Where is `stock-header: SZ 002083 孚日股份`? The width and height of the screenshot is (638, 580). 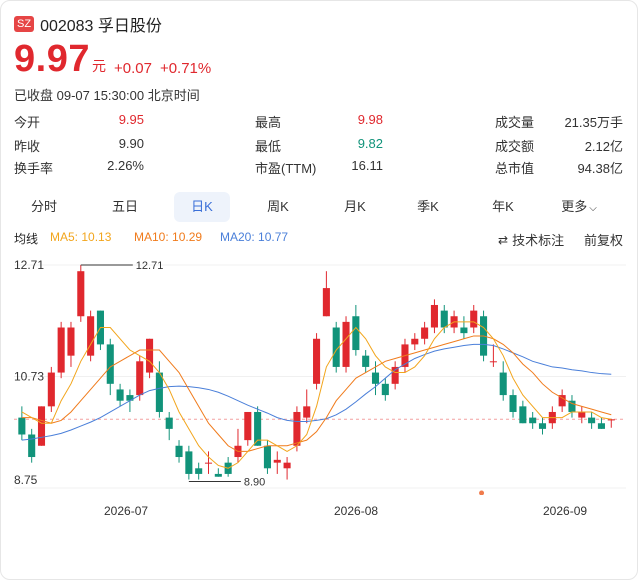 stock-header: SZ 002083 孚日股份 is located at coordinates (88, 24).